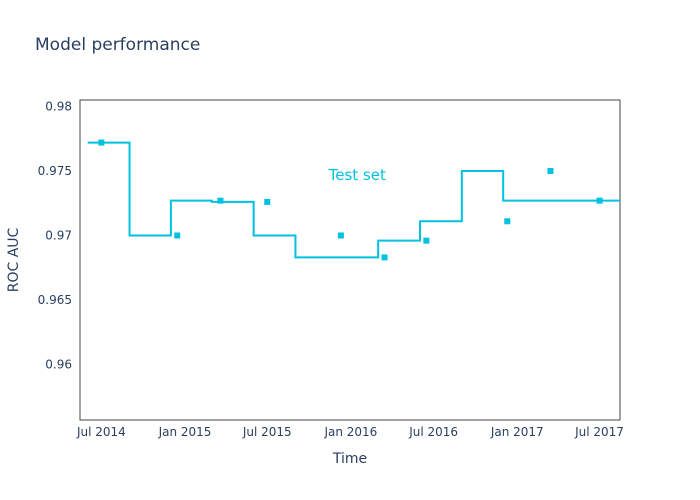 This screenshot has height=500, width=700. Describe the element at coordinates (117, 45) in the screenshot. I see `chart-title: Model performance` at that location.